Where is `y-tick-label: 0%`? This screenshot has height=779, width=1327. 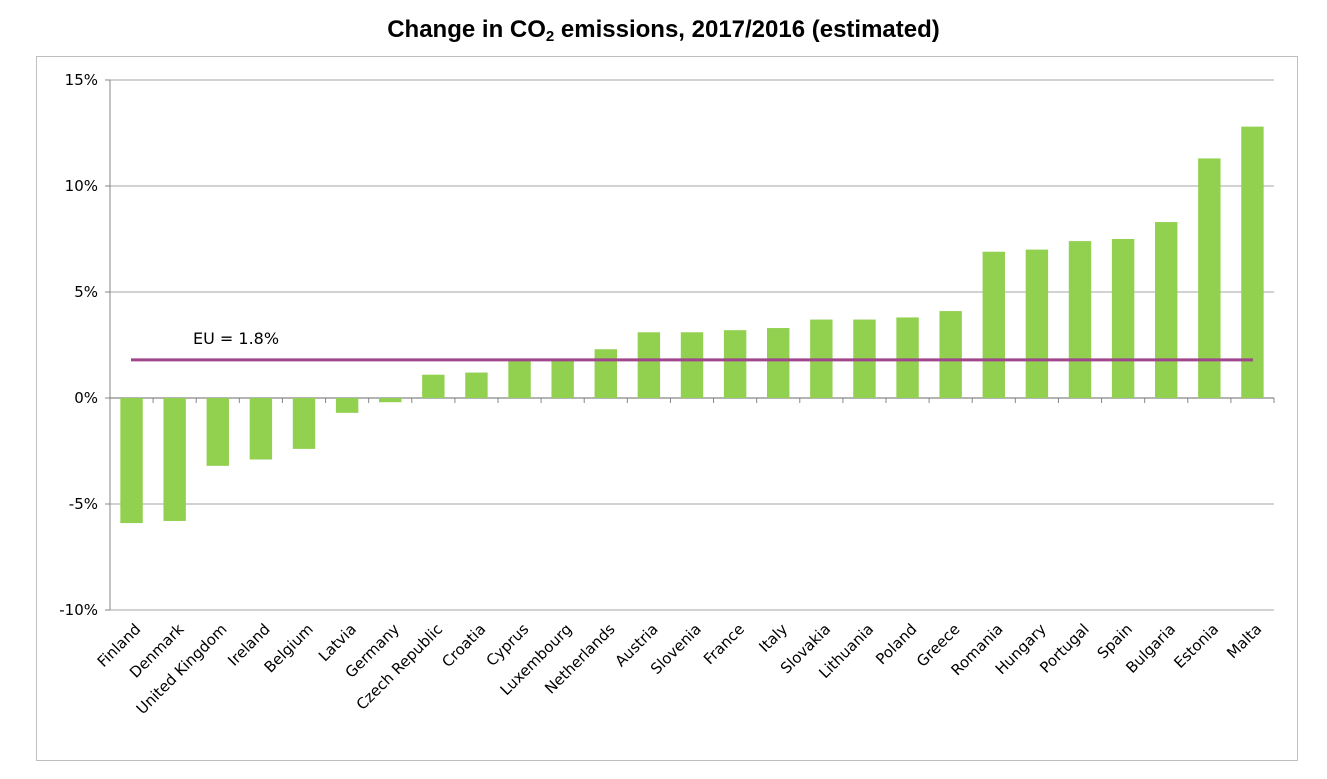 y-tick-label: 0% is located at coordinates (86, 398).